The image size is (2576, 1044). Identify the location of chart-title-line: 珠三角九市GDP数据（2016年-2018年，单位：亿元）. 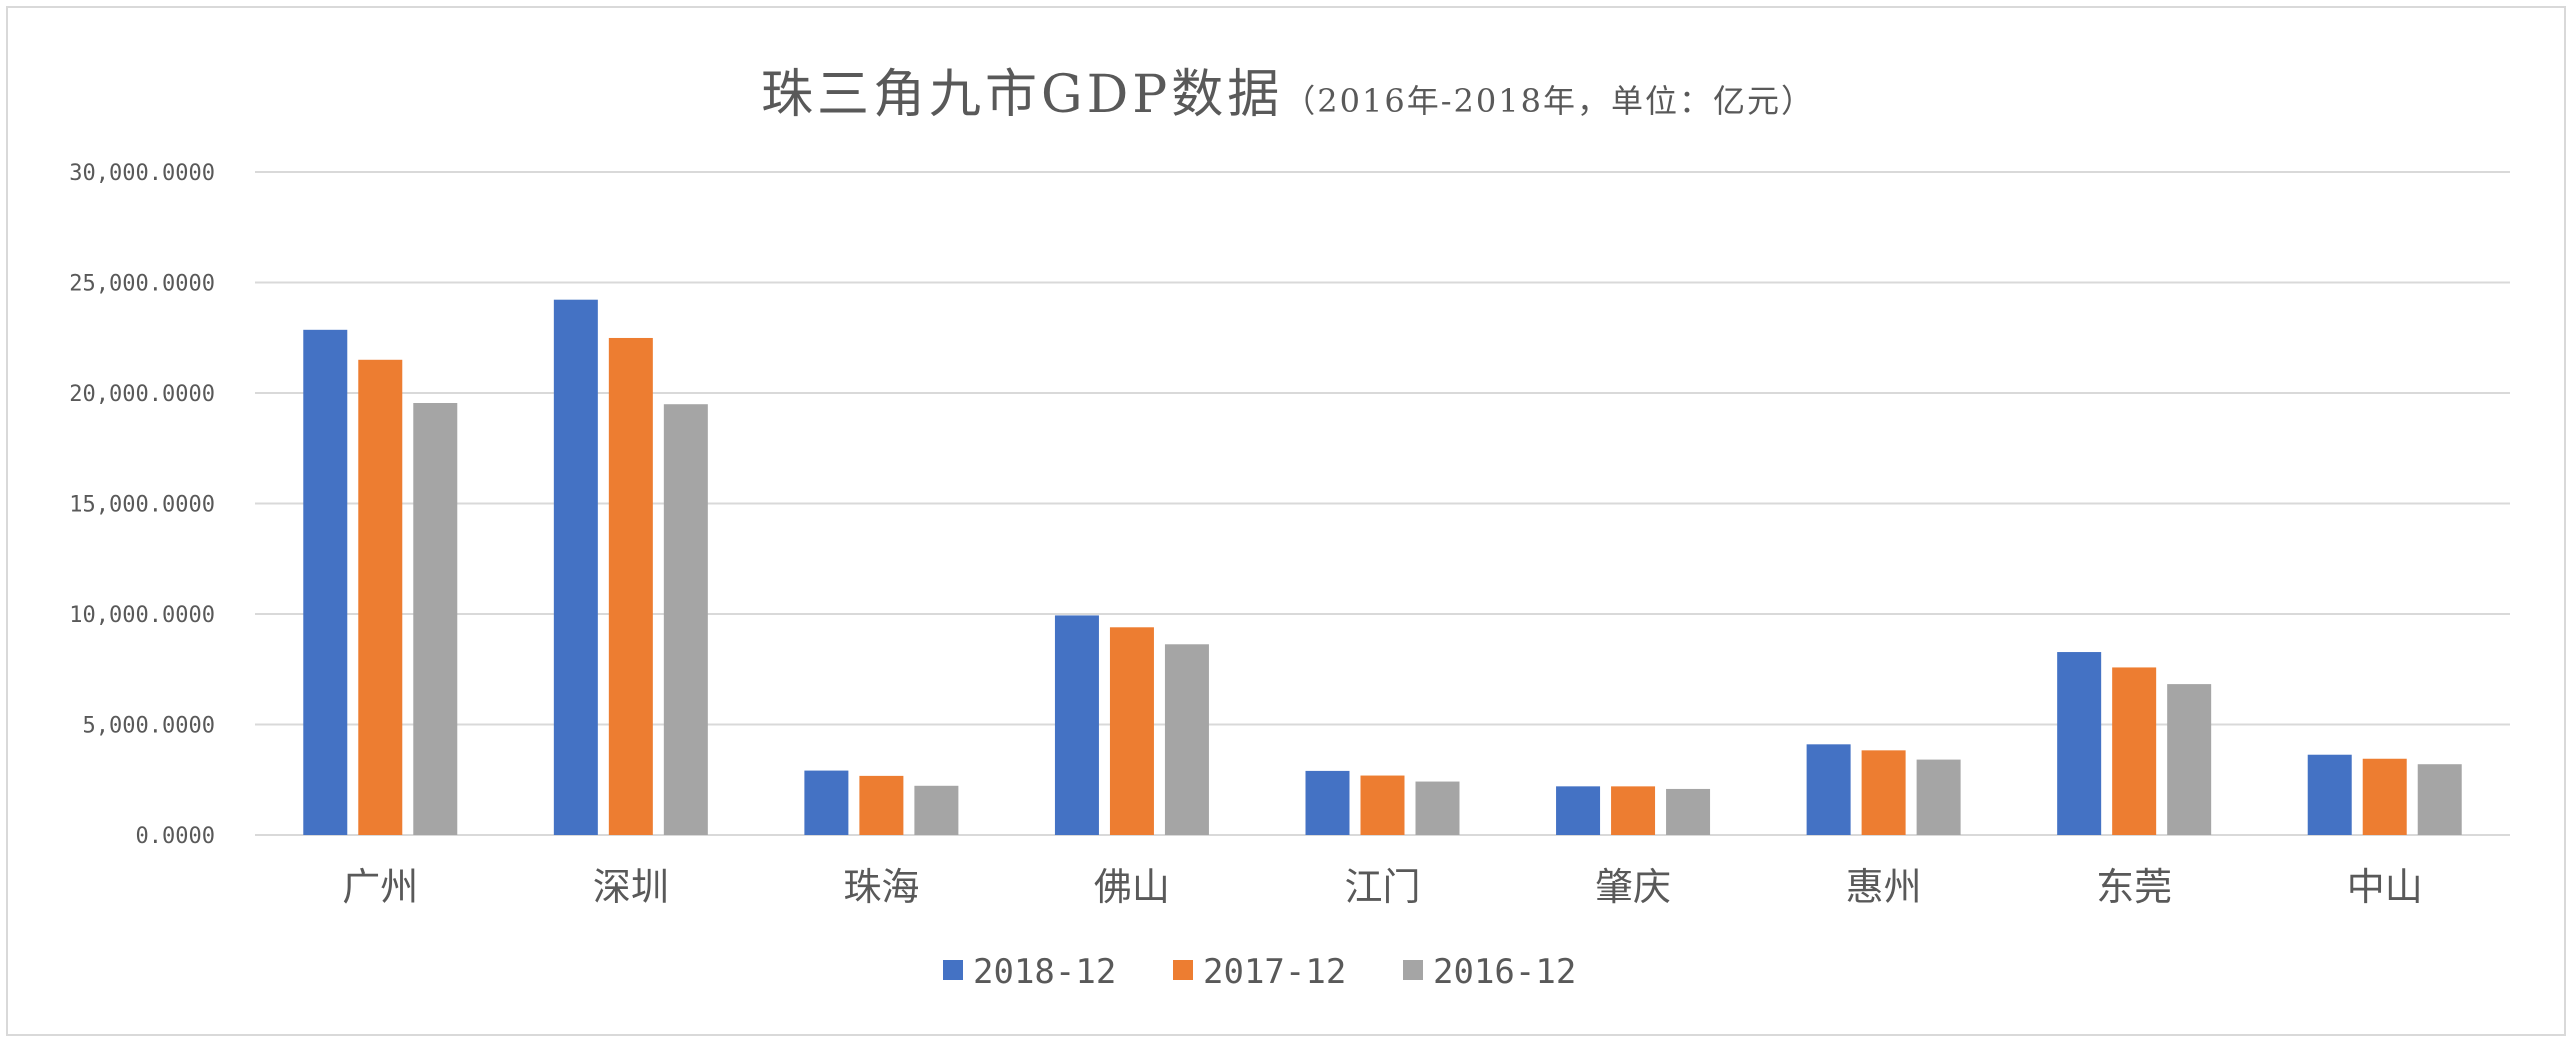
(1288, 89).